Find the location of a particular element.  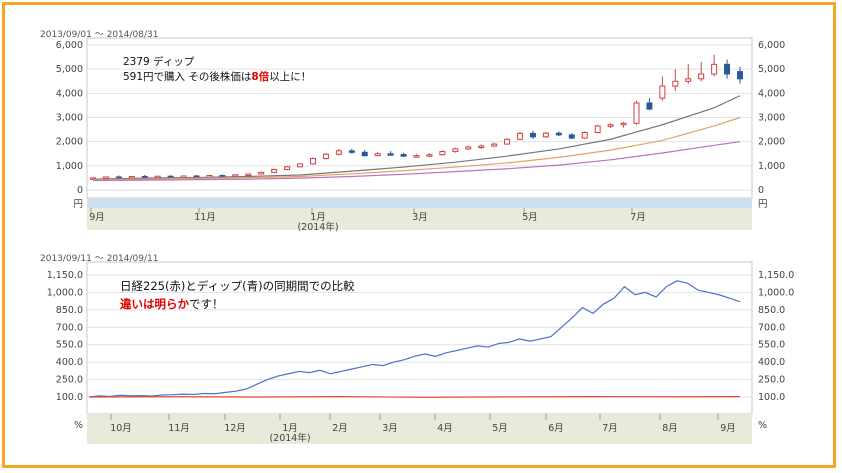

bottom-ytick-left: 1,150.0 is located at coordinates (65, 275).